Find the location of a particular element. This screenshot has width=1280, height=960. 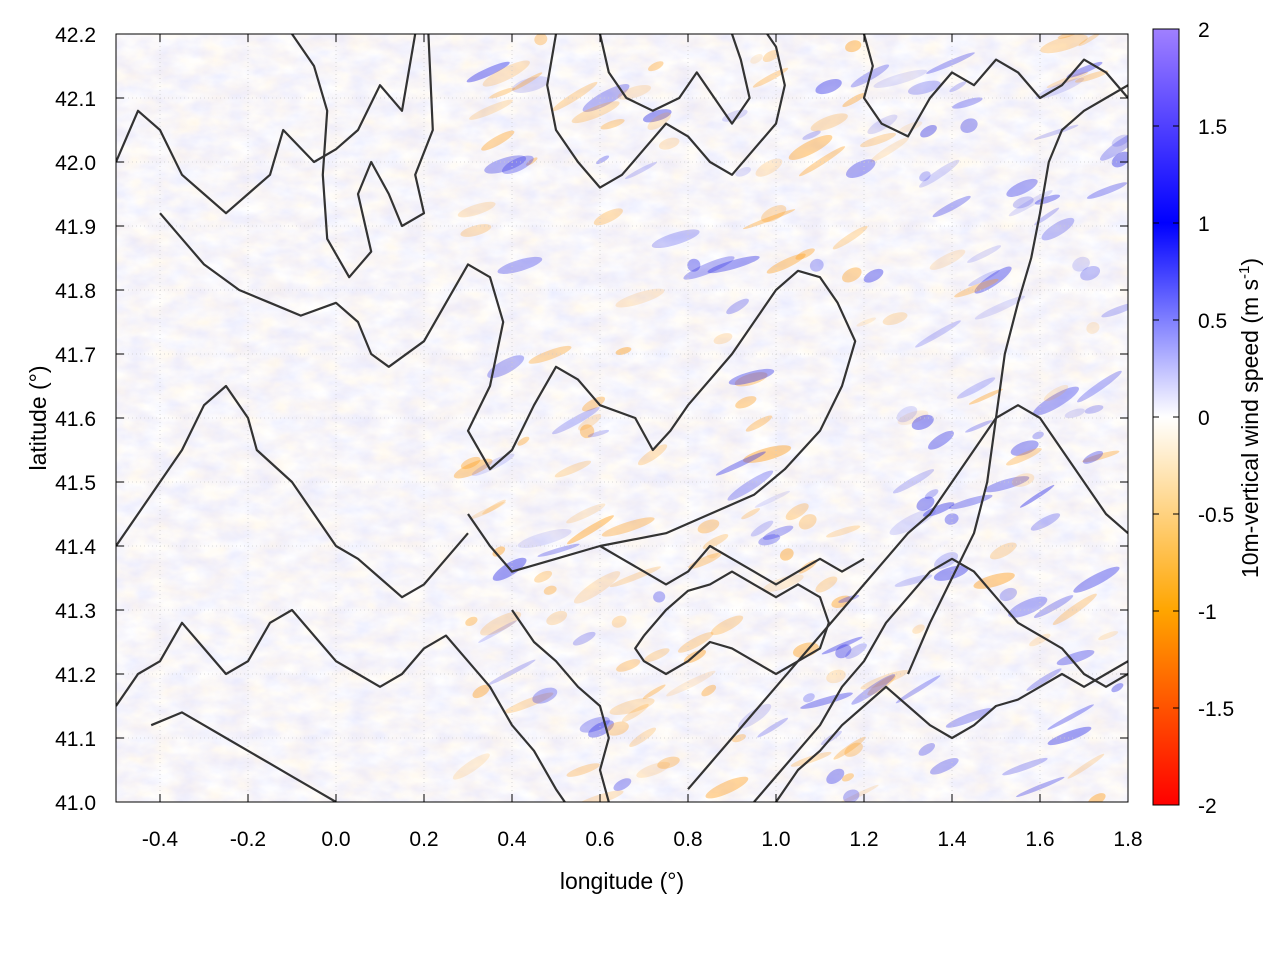

x-tick-label: 1.8 is located at coordinates (1127, 839).